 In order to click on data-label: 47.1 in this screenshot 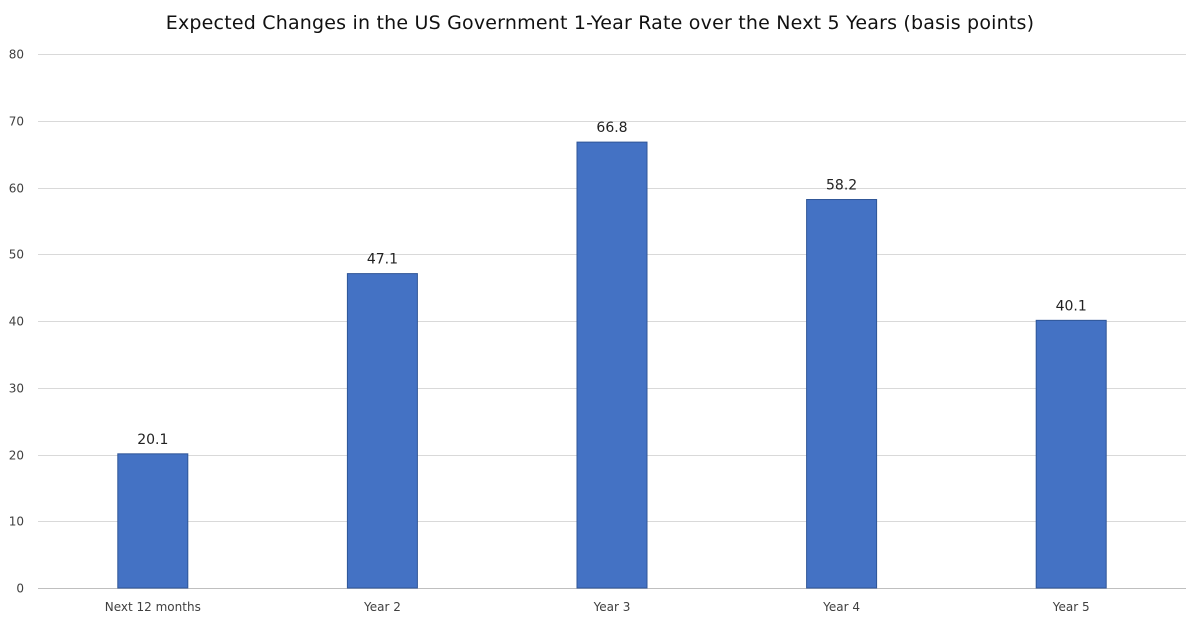, I will do `click(382, 260)`.